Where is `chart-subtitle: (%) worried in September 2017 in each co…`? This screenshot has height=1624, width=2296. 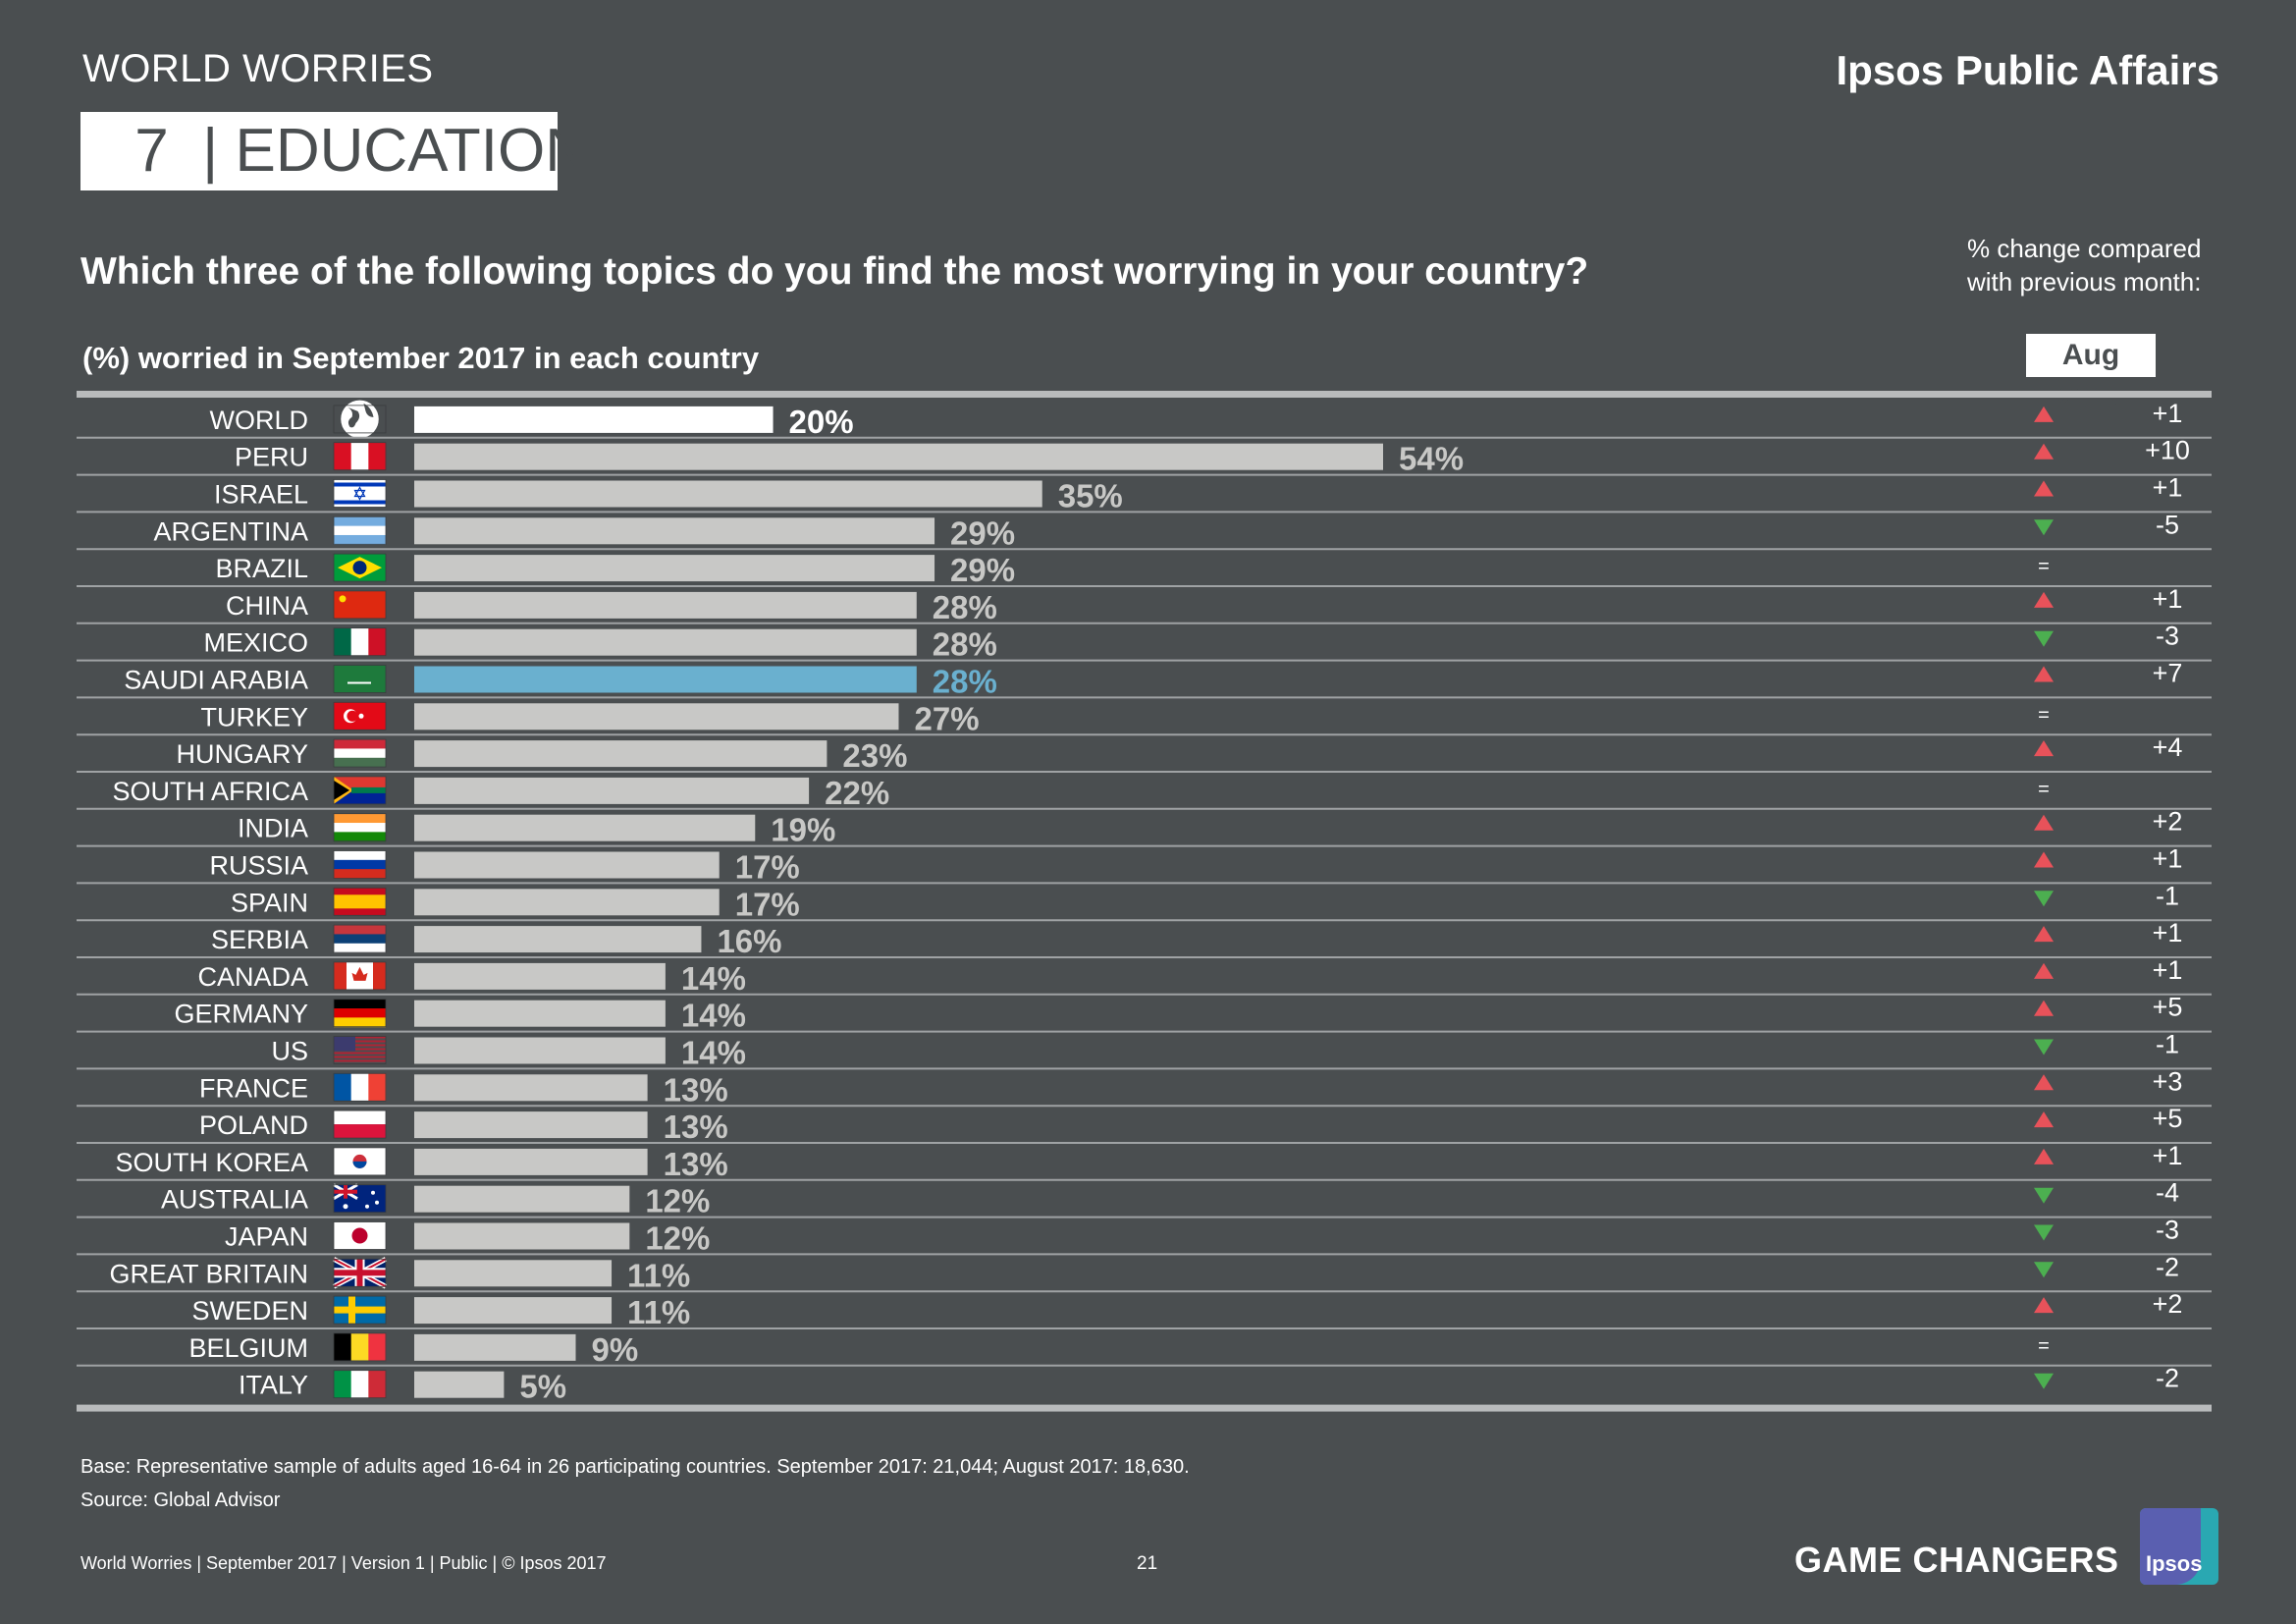 chart-subtitle: (%) worried in September 2017 in each co… is located at coordinates (421, 358).